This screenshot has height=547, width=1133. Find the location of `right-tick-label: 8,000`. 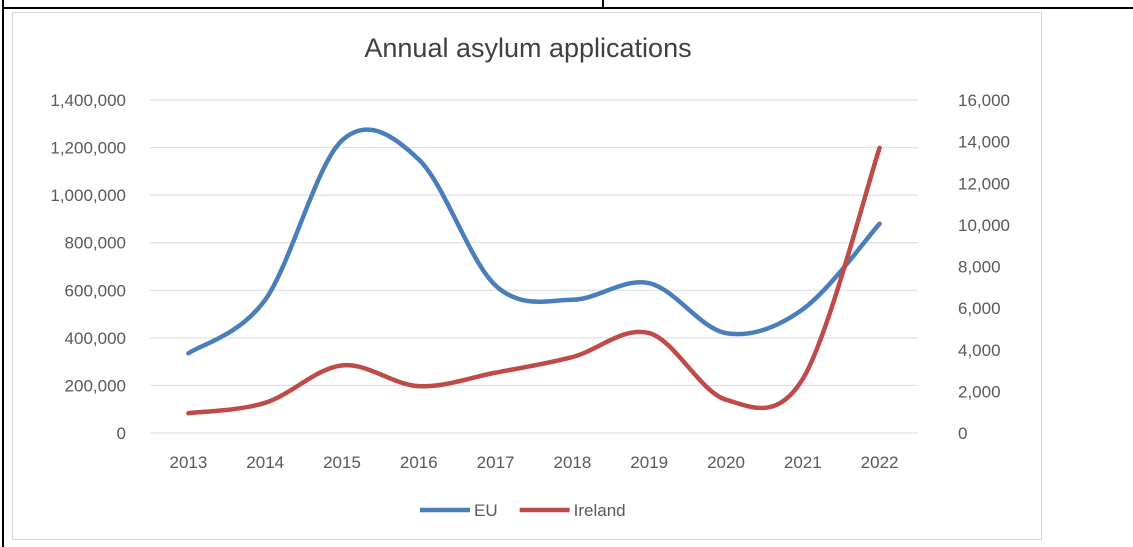

right-tick-label: 8,000 is located at coordinates (979, 267).